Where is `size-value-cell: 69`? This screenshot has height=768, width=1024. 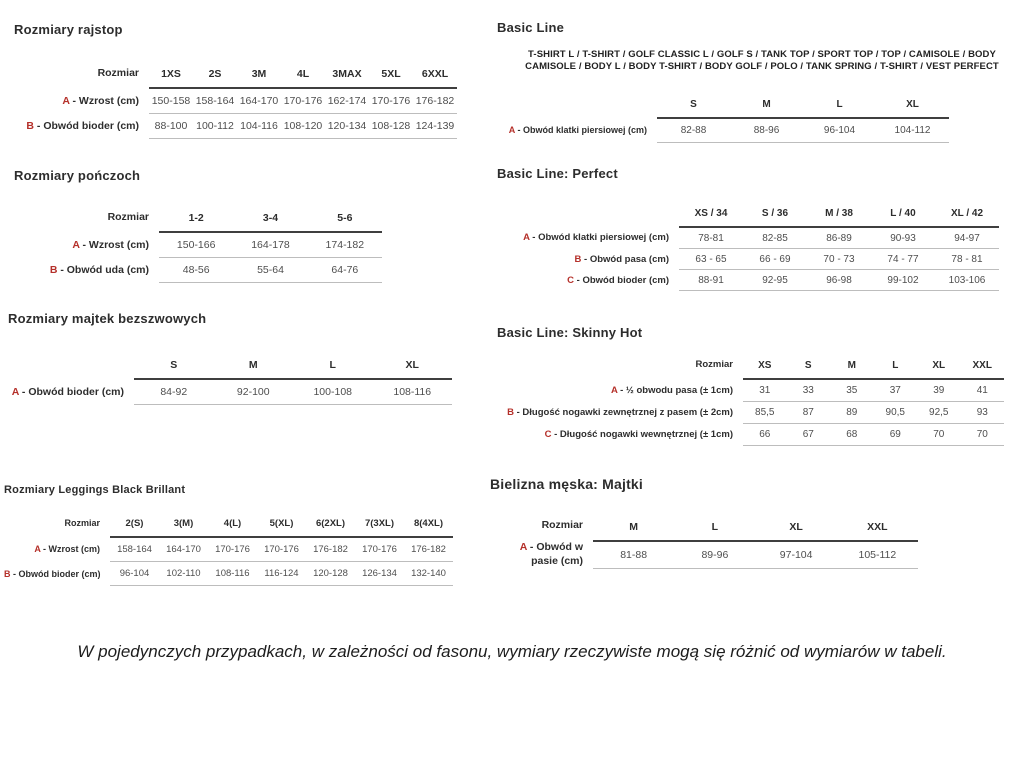
size-value-cell: 69 is located at coordinates (895, 434).